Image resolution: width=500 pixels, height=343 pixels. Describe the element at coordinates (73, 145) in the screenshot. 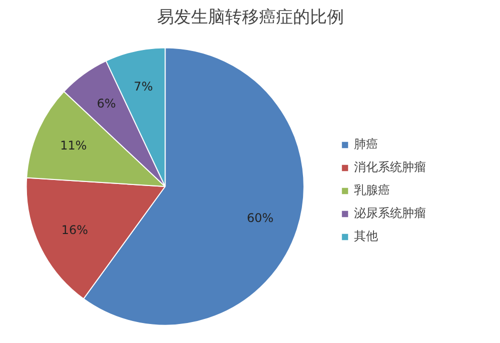

I see `data-label: 11%` at that location.